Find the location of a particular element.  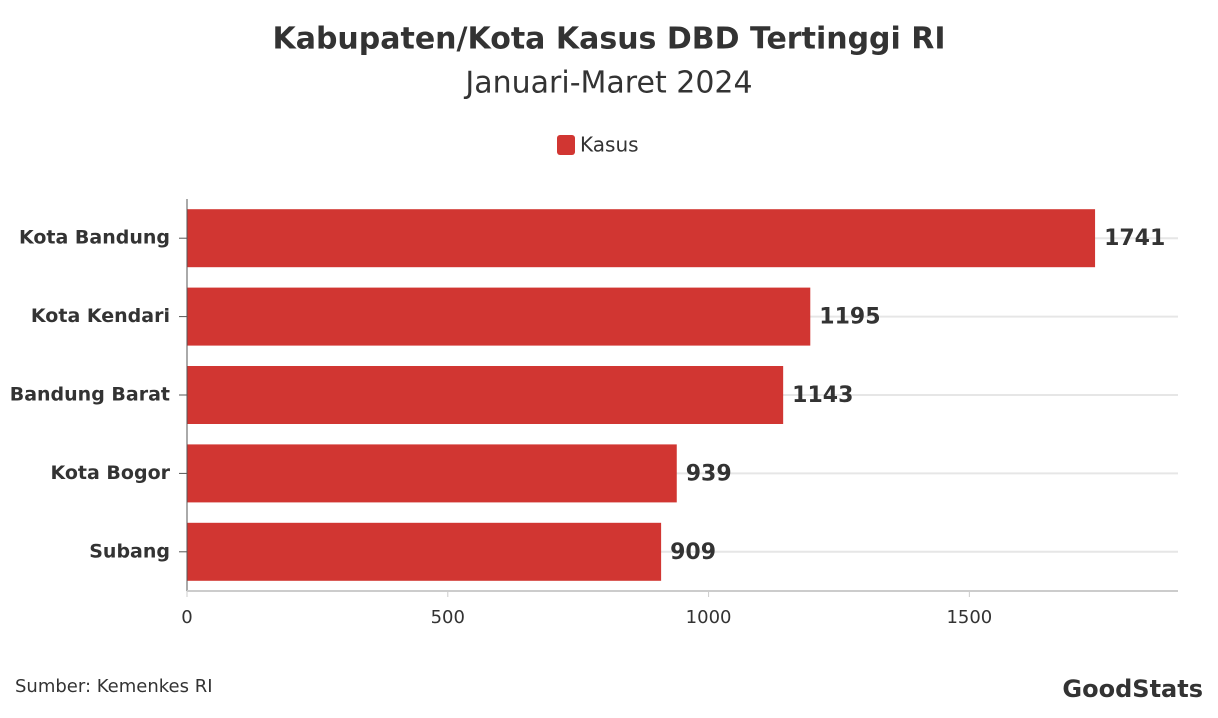

y-tick-label: Bandung Barat is located at coordinates (90, 395).